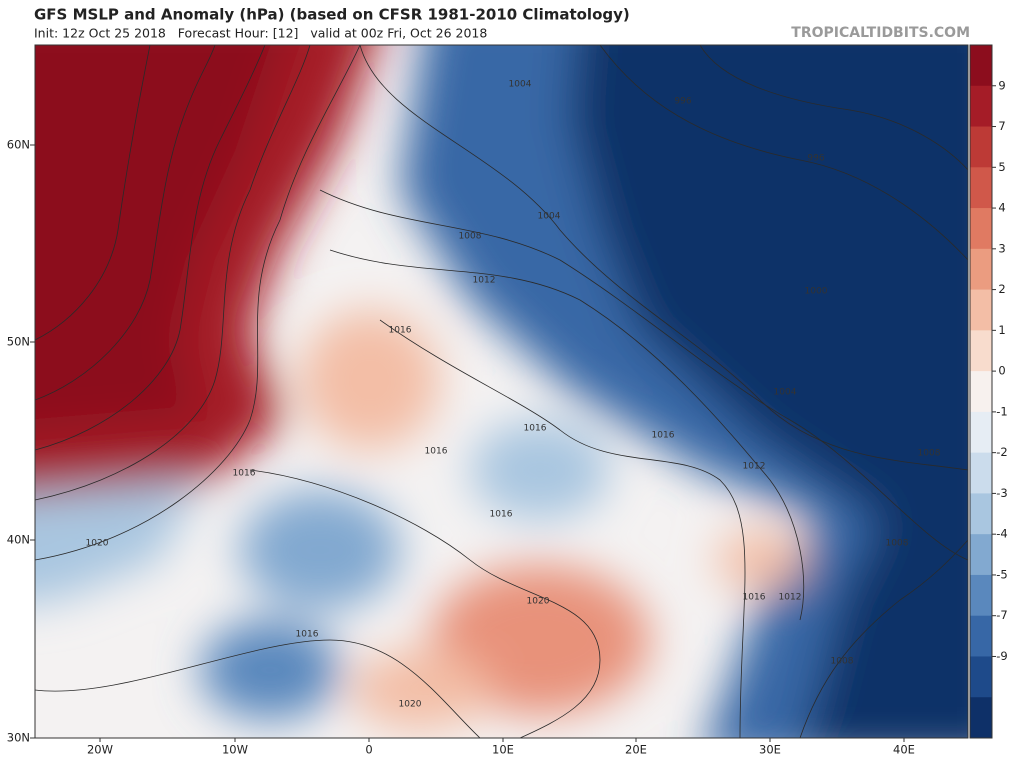 Image resolution: width=1024 pixels, height=757 pixels. What do you see at coordinates (18, 540) in the screenshot?
I see `latitude-label: 40N` at bounding box center [18, 540].